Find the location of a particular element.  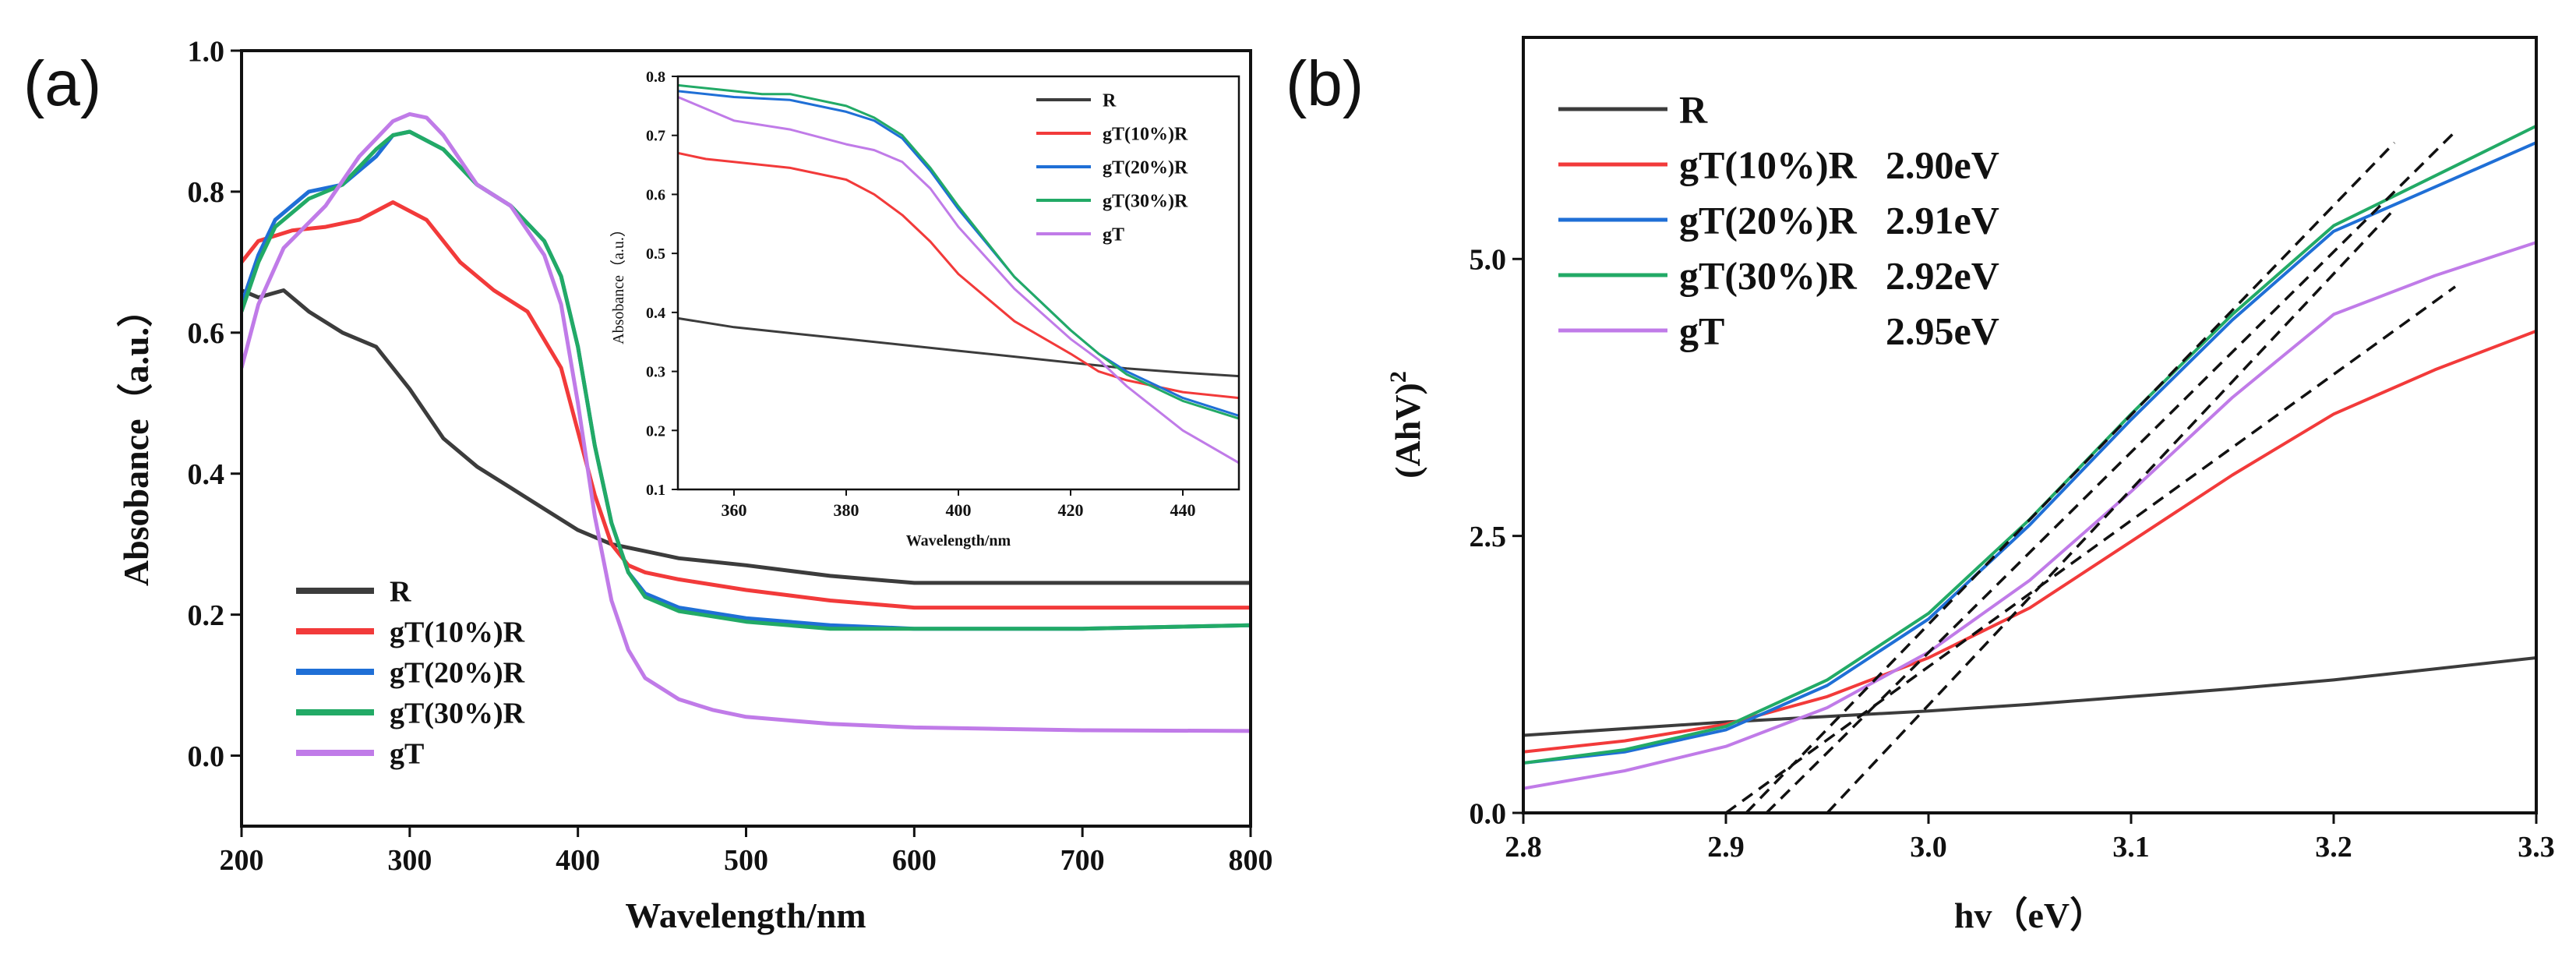

panel-b-xtick-label: 3.2 is located at coordinates (2333, 847).